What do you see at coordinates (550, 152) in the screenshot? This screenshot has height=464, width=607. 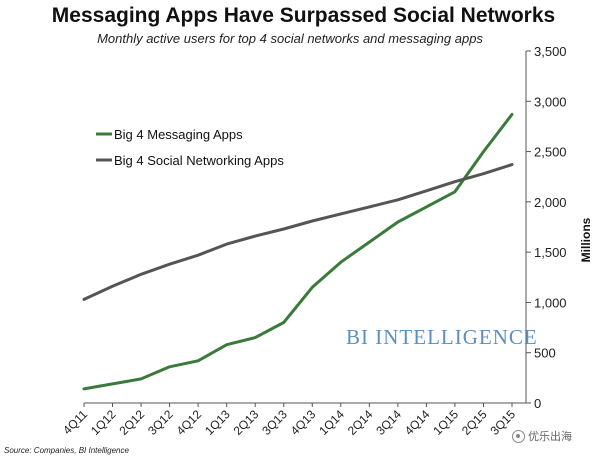 I see `y-tick-label: 2,500` at bounding box center [550, 152].